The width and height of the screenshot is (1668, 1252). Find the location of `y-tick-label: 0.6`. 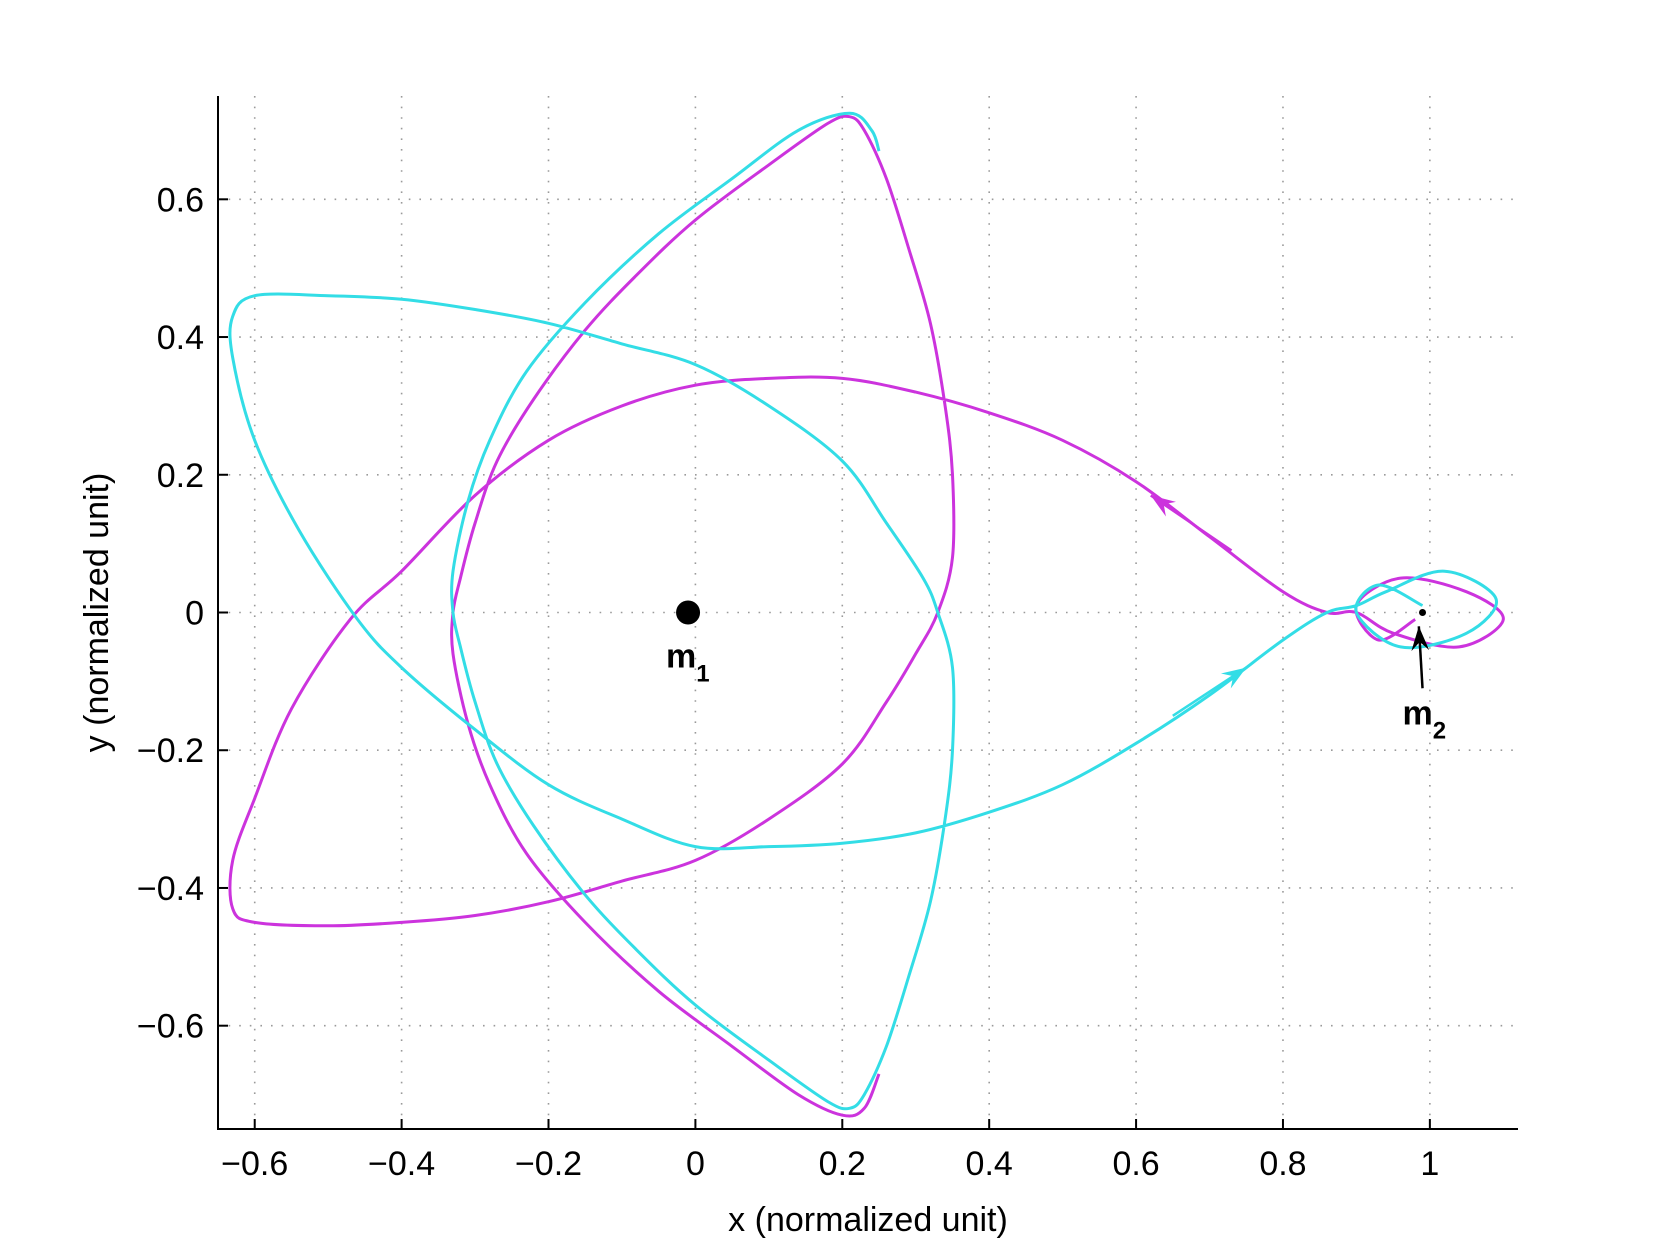

y-tick-label: 0.6 is located at coordinates (180, 200).